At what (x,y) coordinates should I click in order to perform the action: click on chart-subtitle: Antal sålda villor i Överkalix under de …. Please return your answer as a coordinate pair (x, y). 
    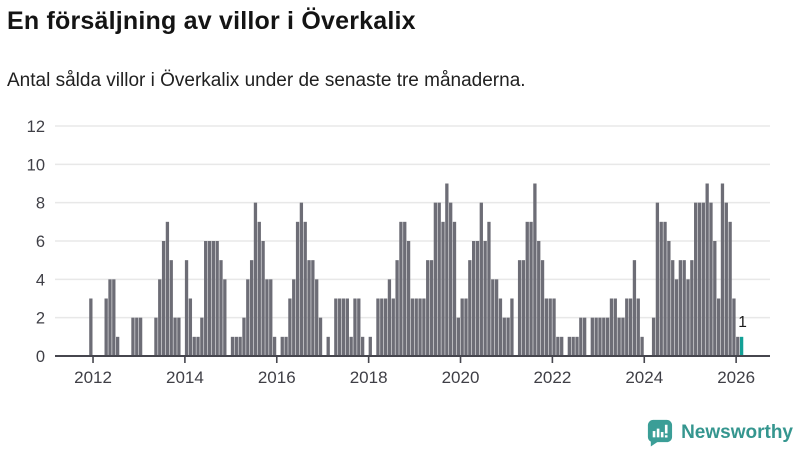
    Looking at the image, I should click on (266, 80).